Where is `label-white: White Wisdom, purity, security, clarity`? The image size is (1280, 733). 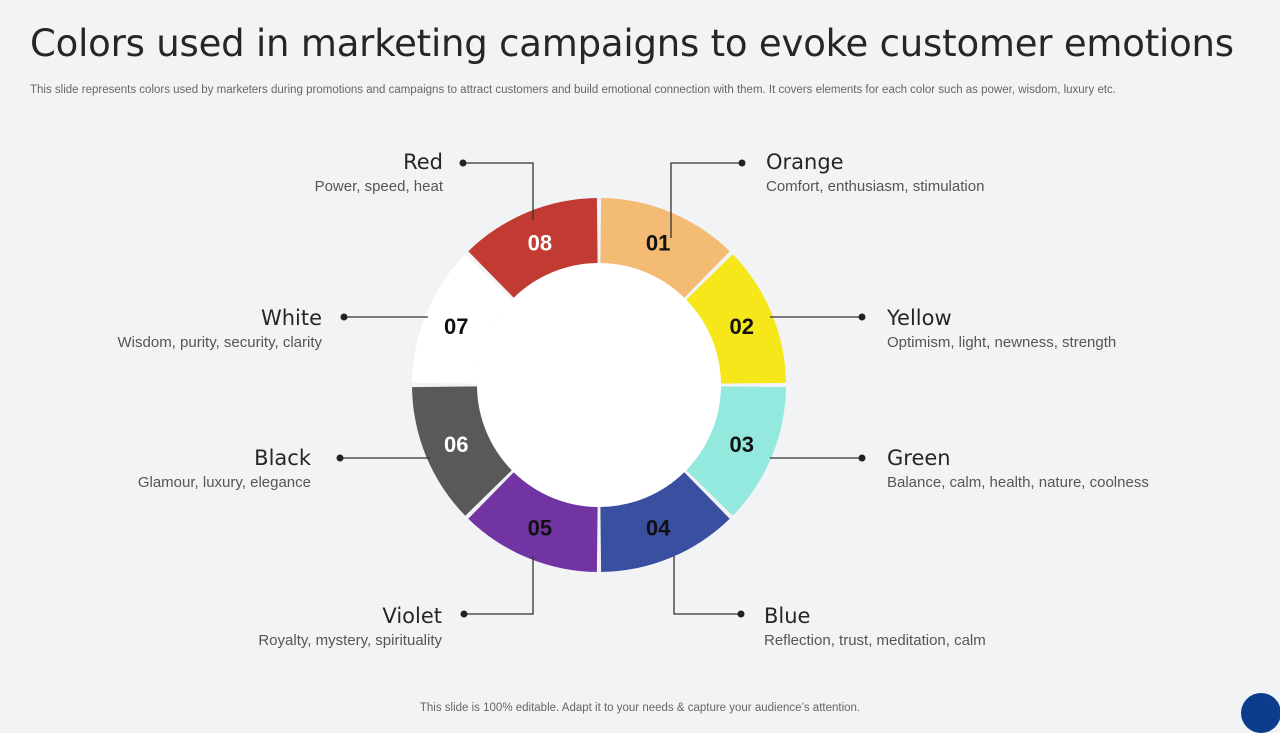 label-white: White Wisdom, purity, security, clarity is located at coordinates (220, 329).